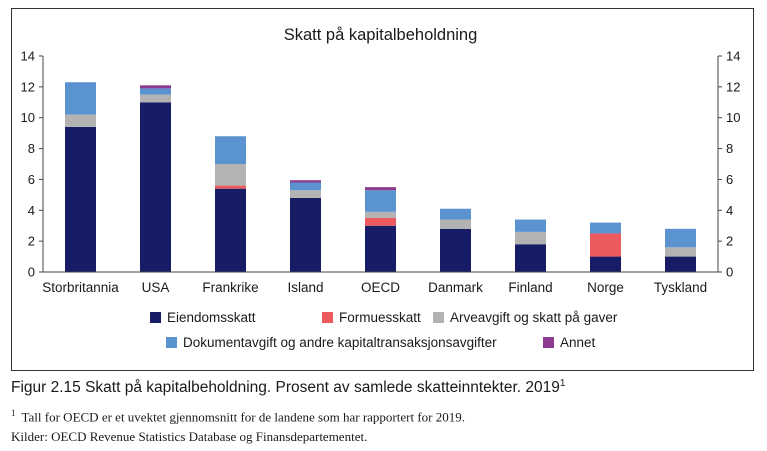  What do you see at coordinates (156, 287) in the screenshot?
I see `x-category-label: USA` at bounding box center [156, 287].